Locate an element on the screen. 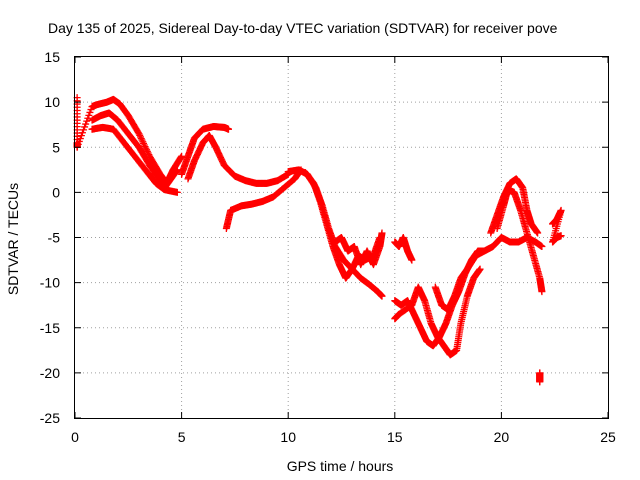 The image size is (640, 480). series-trace-f is located at coordinates (263, 199).